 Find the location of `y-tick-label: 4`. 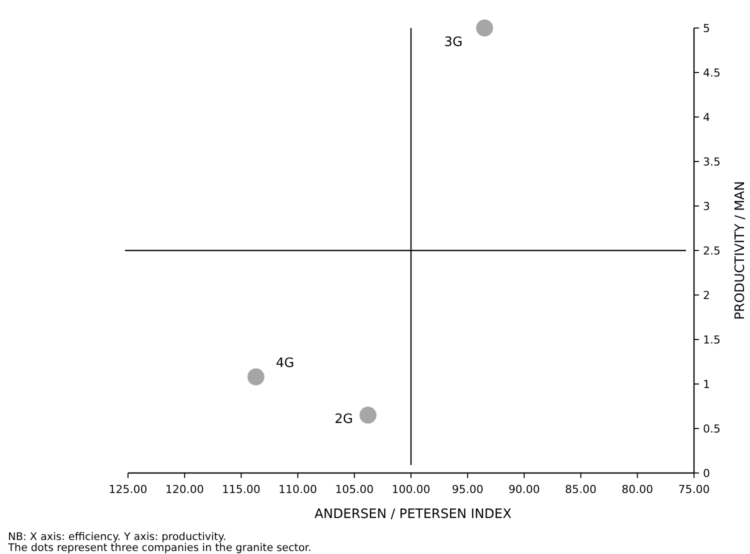

y-tick-label: 4 is located at coordinates (706, 117).